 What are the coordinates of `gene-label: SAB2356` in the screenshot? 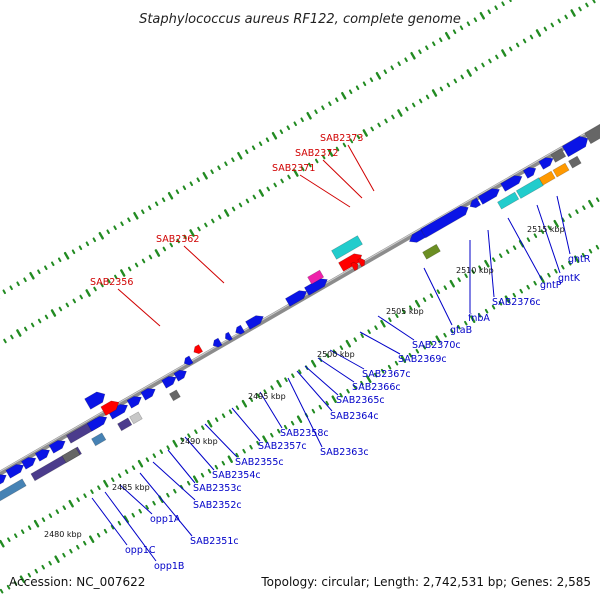 It's located at (111, 282).